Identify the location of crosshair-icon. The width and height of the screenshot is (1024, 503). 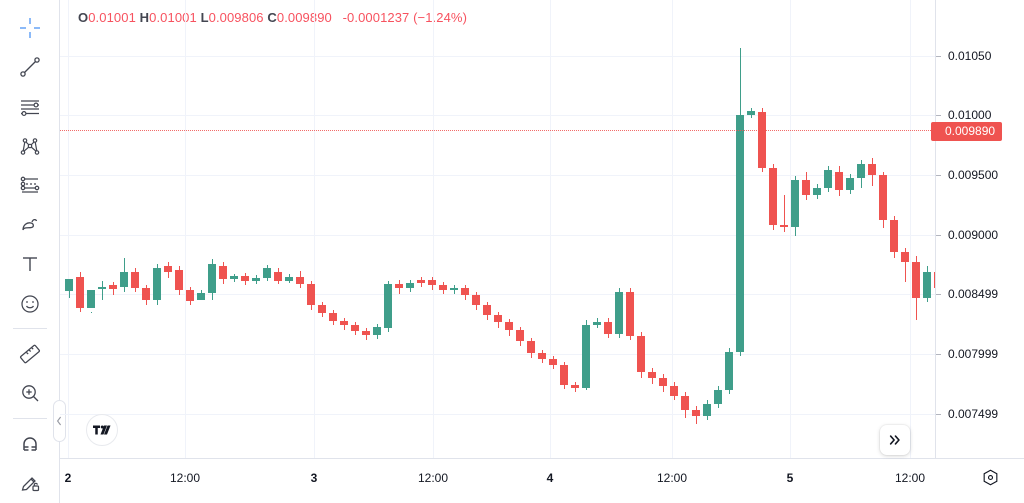
(30, 27).